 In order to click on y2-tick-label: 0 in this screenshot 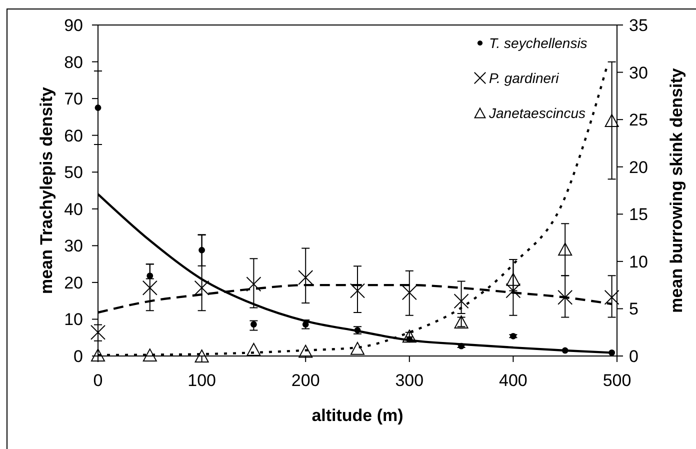, I will do `click(633, 356)`.